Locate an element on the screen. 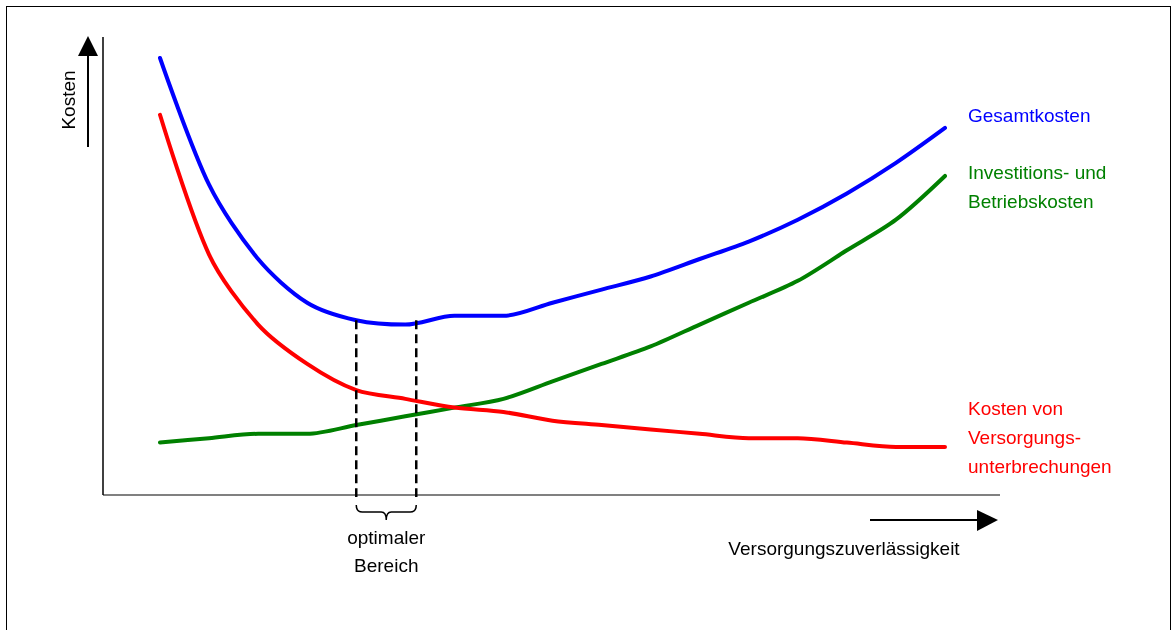  text: optimaler Bereich is located at coordinates (386, 551).